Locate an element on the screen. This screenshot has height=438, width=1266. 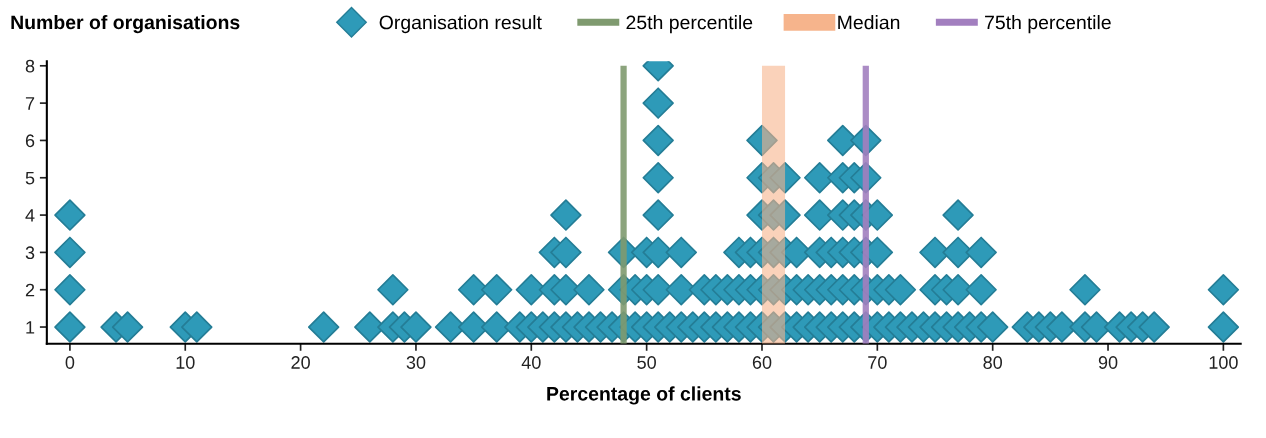
x-tick-label: 50 is located at coordinates (646, 362).